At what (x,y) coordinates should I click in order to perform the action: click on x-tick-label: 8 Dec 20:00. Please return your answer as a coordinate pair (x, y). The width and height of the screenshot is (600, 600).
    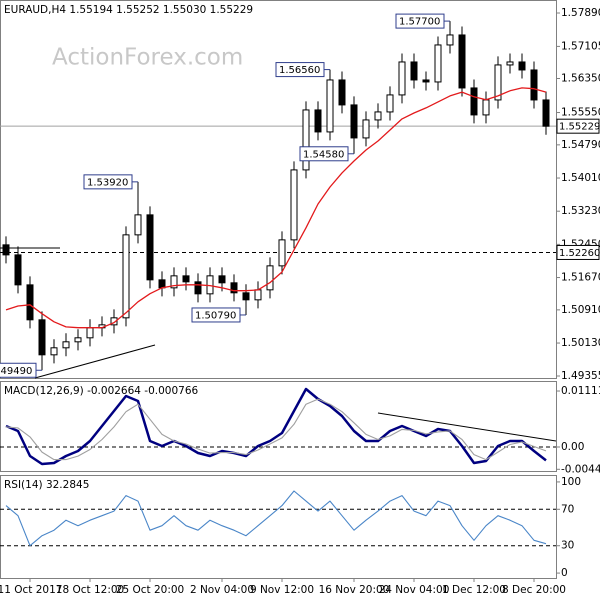
    Looking at the image, I should click on (534, 590).